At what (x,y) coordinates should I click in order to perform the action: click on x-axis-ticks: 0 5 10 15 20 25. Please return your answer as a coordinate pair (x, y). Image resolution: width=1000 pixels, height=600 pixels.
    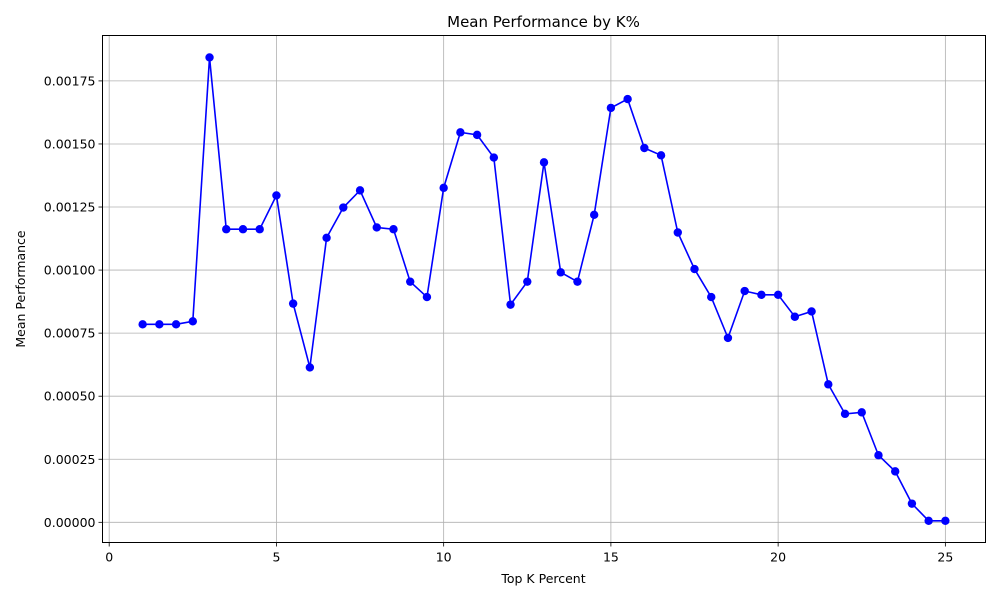
    Looking at the image, I should click on (529, 553).